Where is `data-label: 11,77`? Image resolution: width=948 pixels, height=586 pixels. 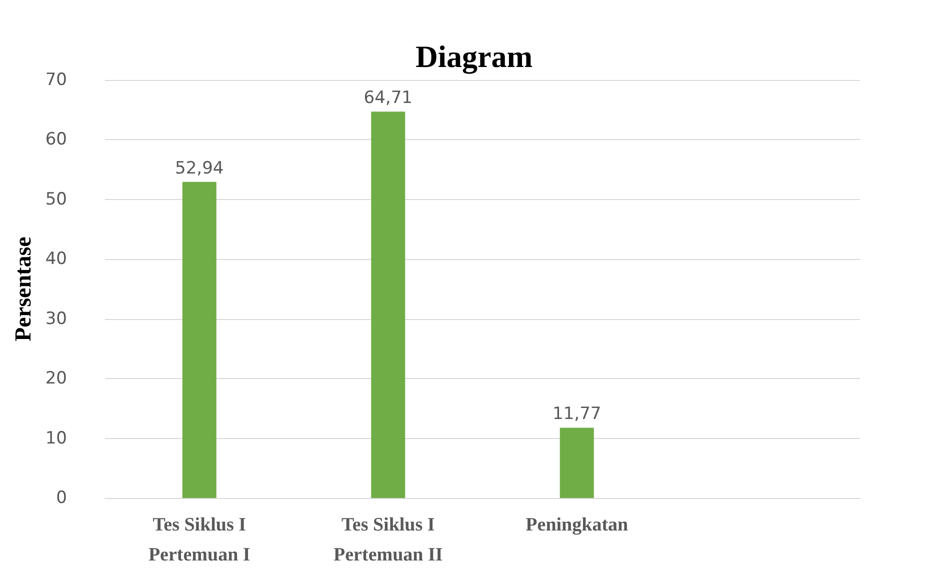
data-label: 11,77 is located at coordinates (577, 414).